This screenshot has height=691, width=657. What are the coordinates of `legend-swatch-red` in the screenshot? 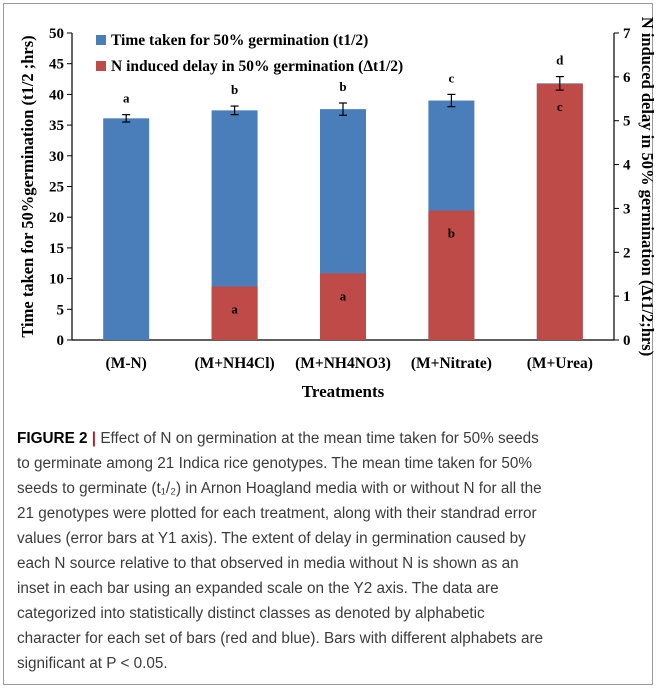 It's located at (101, 66).